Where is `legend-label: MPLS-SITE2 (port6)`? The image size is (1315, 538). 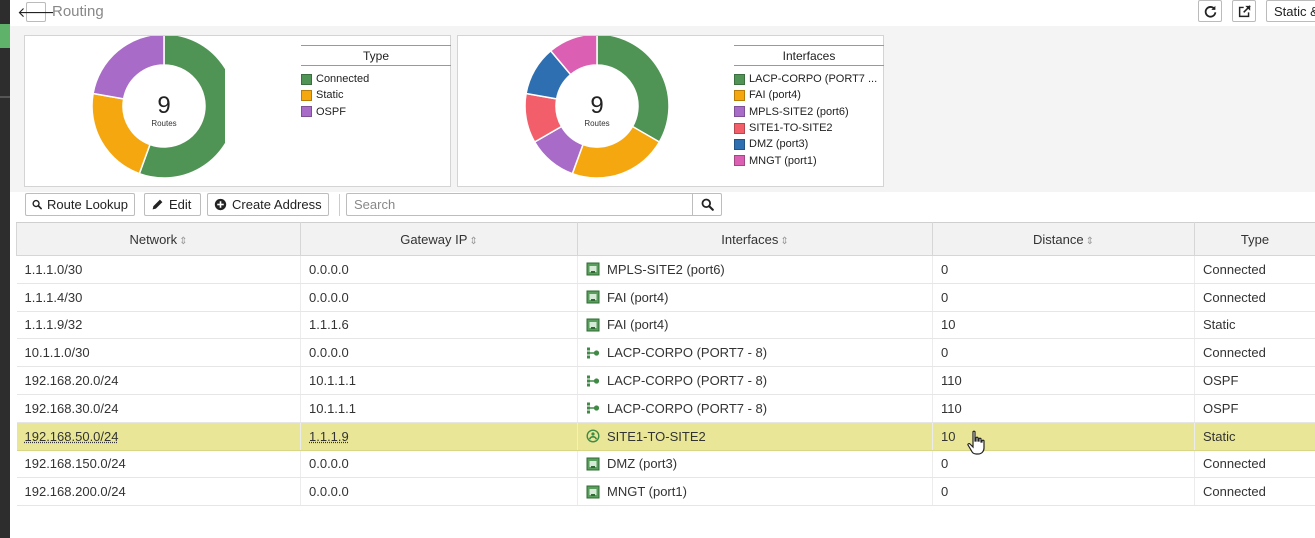
legend-label: MPLS-SITE2 (port6) is located at coordinates (799, 111).